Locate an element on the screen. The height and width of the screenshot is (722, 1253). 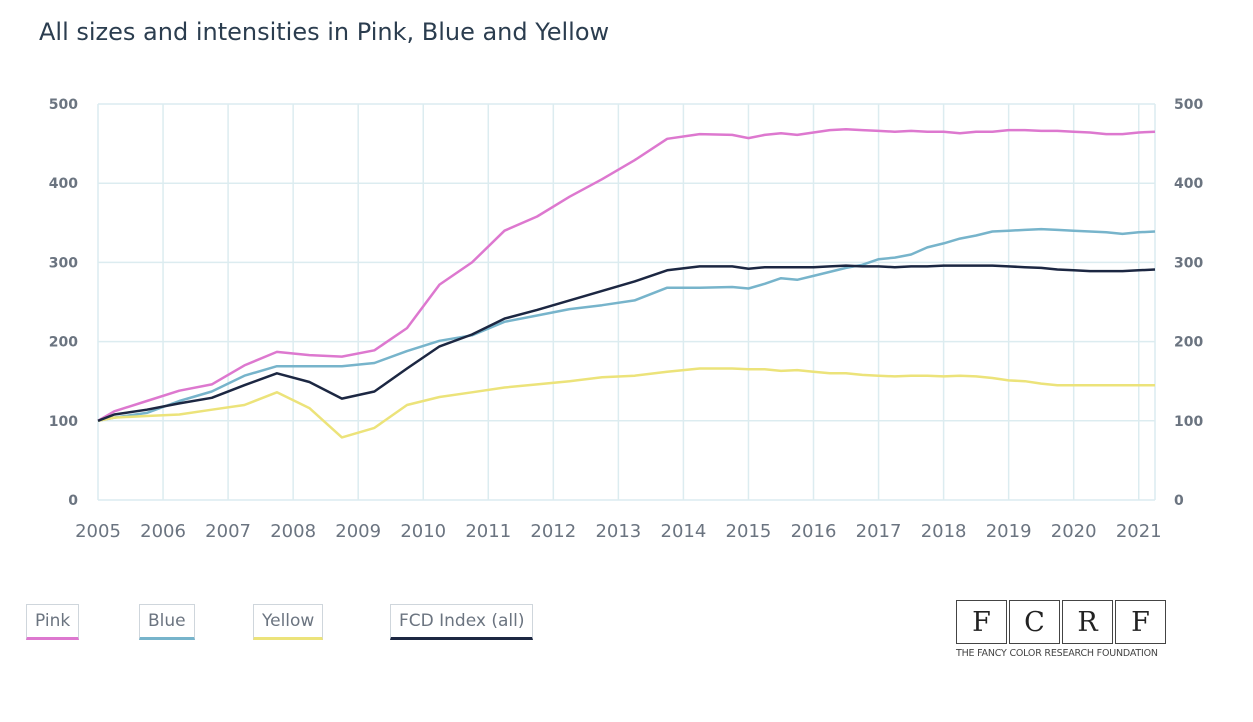
x-tick-label: 2012 is located at coordinates (553, 531).